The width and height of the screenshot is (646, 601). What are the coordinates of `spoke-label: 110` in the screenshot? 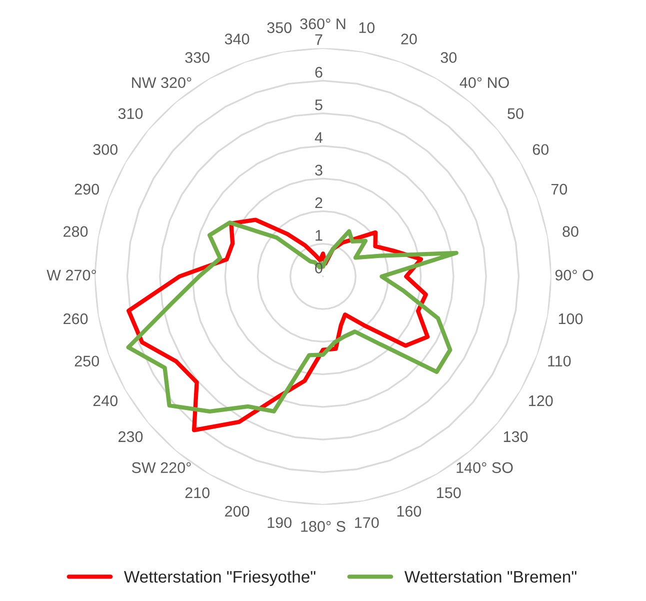 It's located at (559, 361).